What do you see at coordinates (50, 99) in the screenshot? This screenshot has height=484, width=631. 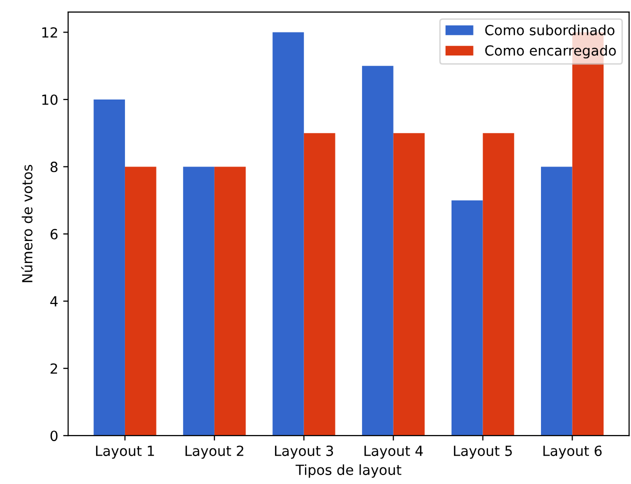 I see `y-tick-label: 10` at bounding box center [50, 99].